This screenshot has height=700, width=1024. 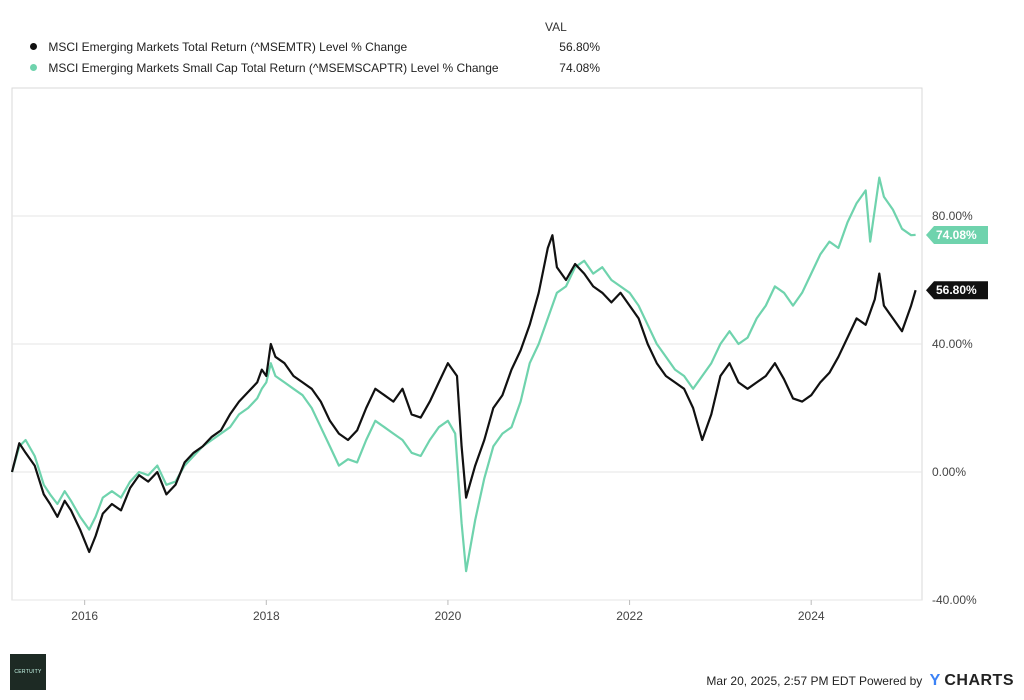 What do you see at coordinates (952, 344) in the screenshot?
I see `y-tick-label: 40.00%` at bounding box center [952, 344].